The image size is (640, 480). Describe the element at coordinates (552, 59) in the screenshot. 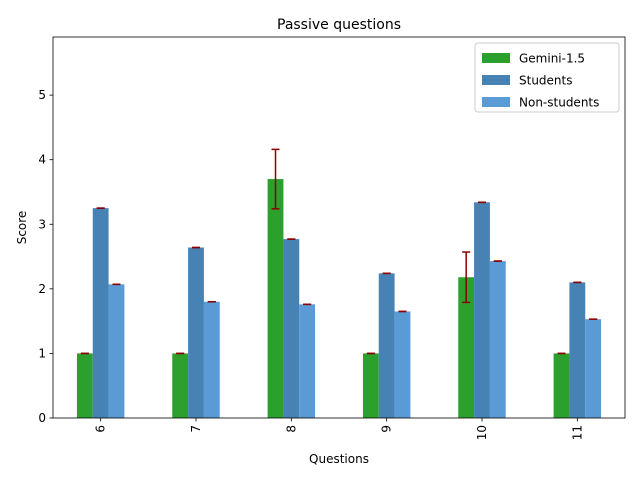

I see `legend-label: Gemini-1.5` at that location.